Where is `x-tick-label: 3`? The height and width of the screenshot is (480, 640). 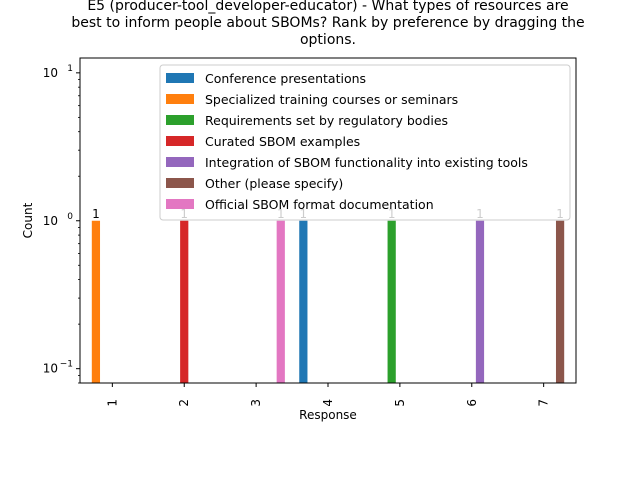 x-tick-label: 3 is located at coordinates (256, 403).